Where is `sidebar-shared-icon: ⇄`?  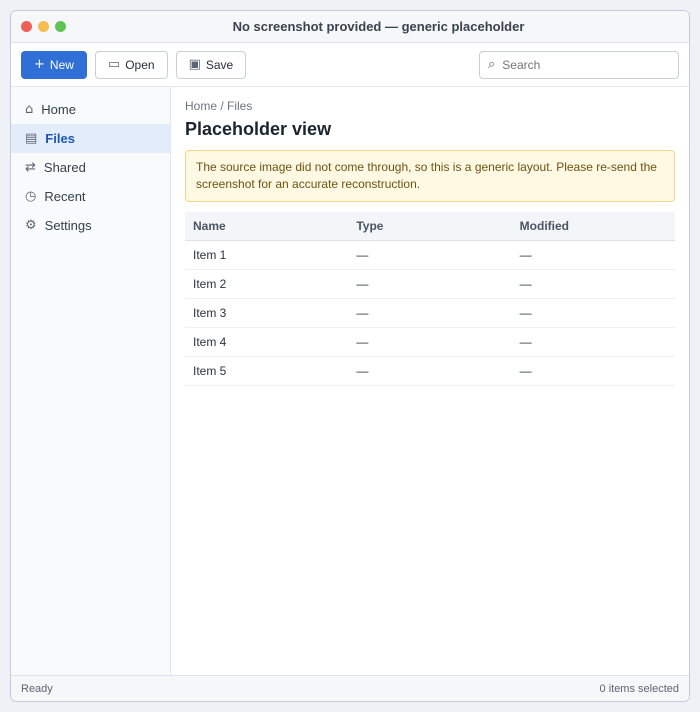 sidebar-shared-icon: ⇄ is located at coordinates (30, 167).